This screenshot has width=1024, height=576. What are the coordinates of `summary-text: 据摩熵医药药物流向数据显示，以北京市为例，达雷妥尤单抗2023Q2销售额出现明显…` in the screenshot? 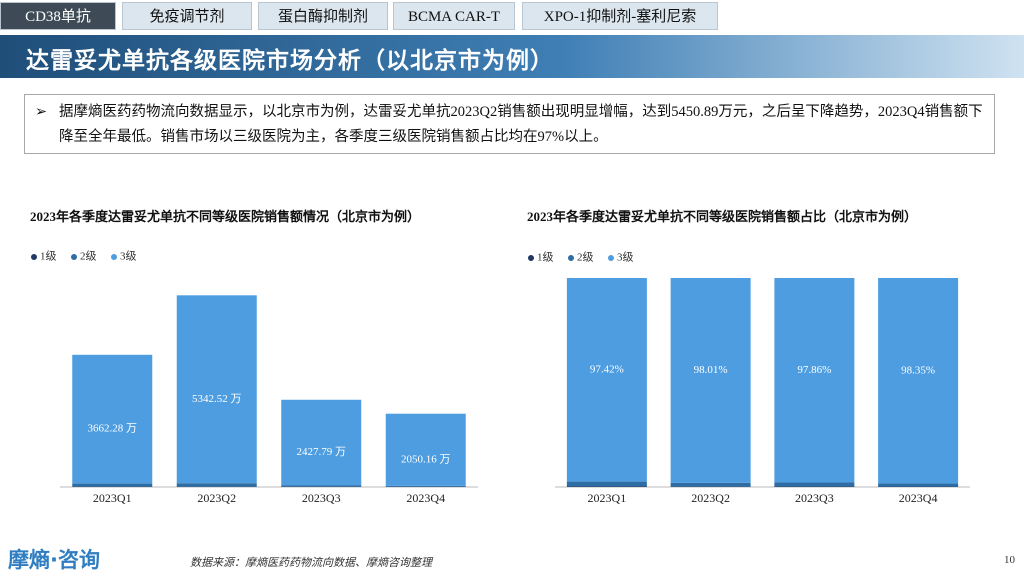 It's located at (521, 124).